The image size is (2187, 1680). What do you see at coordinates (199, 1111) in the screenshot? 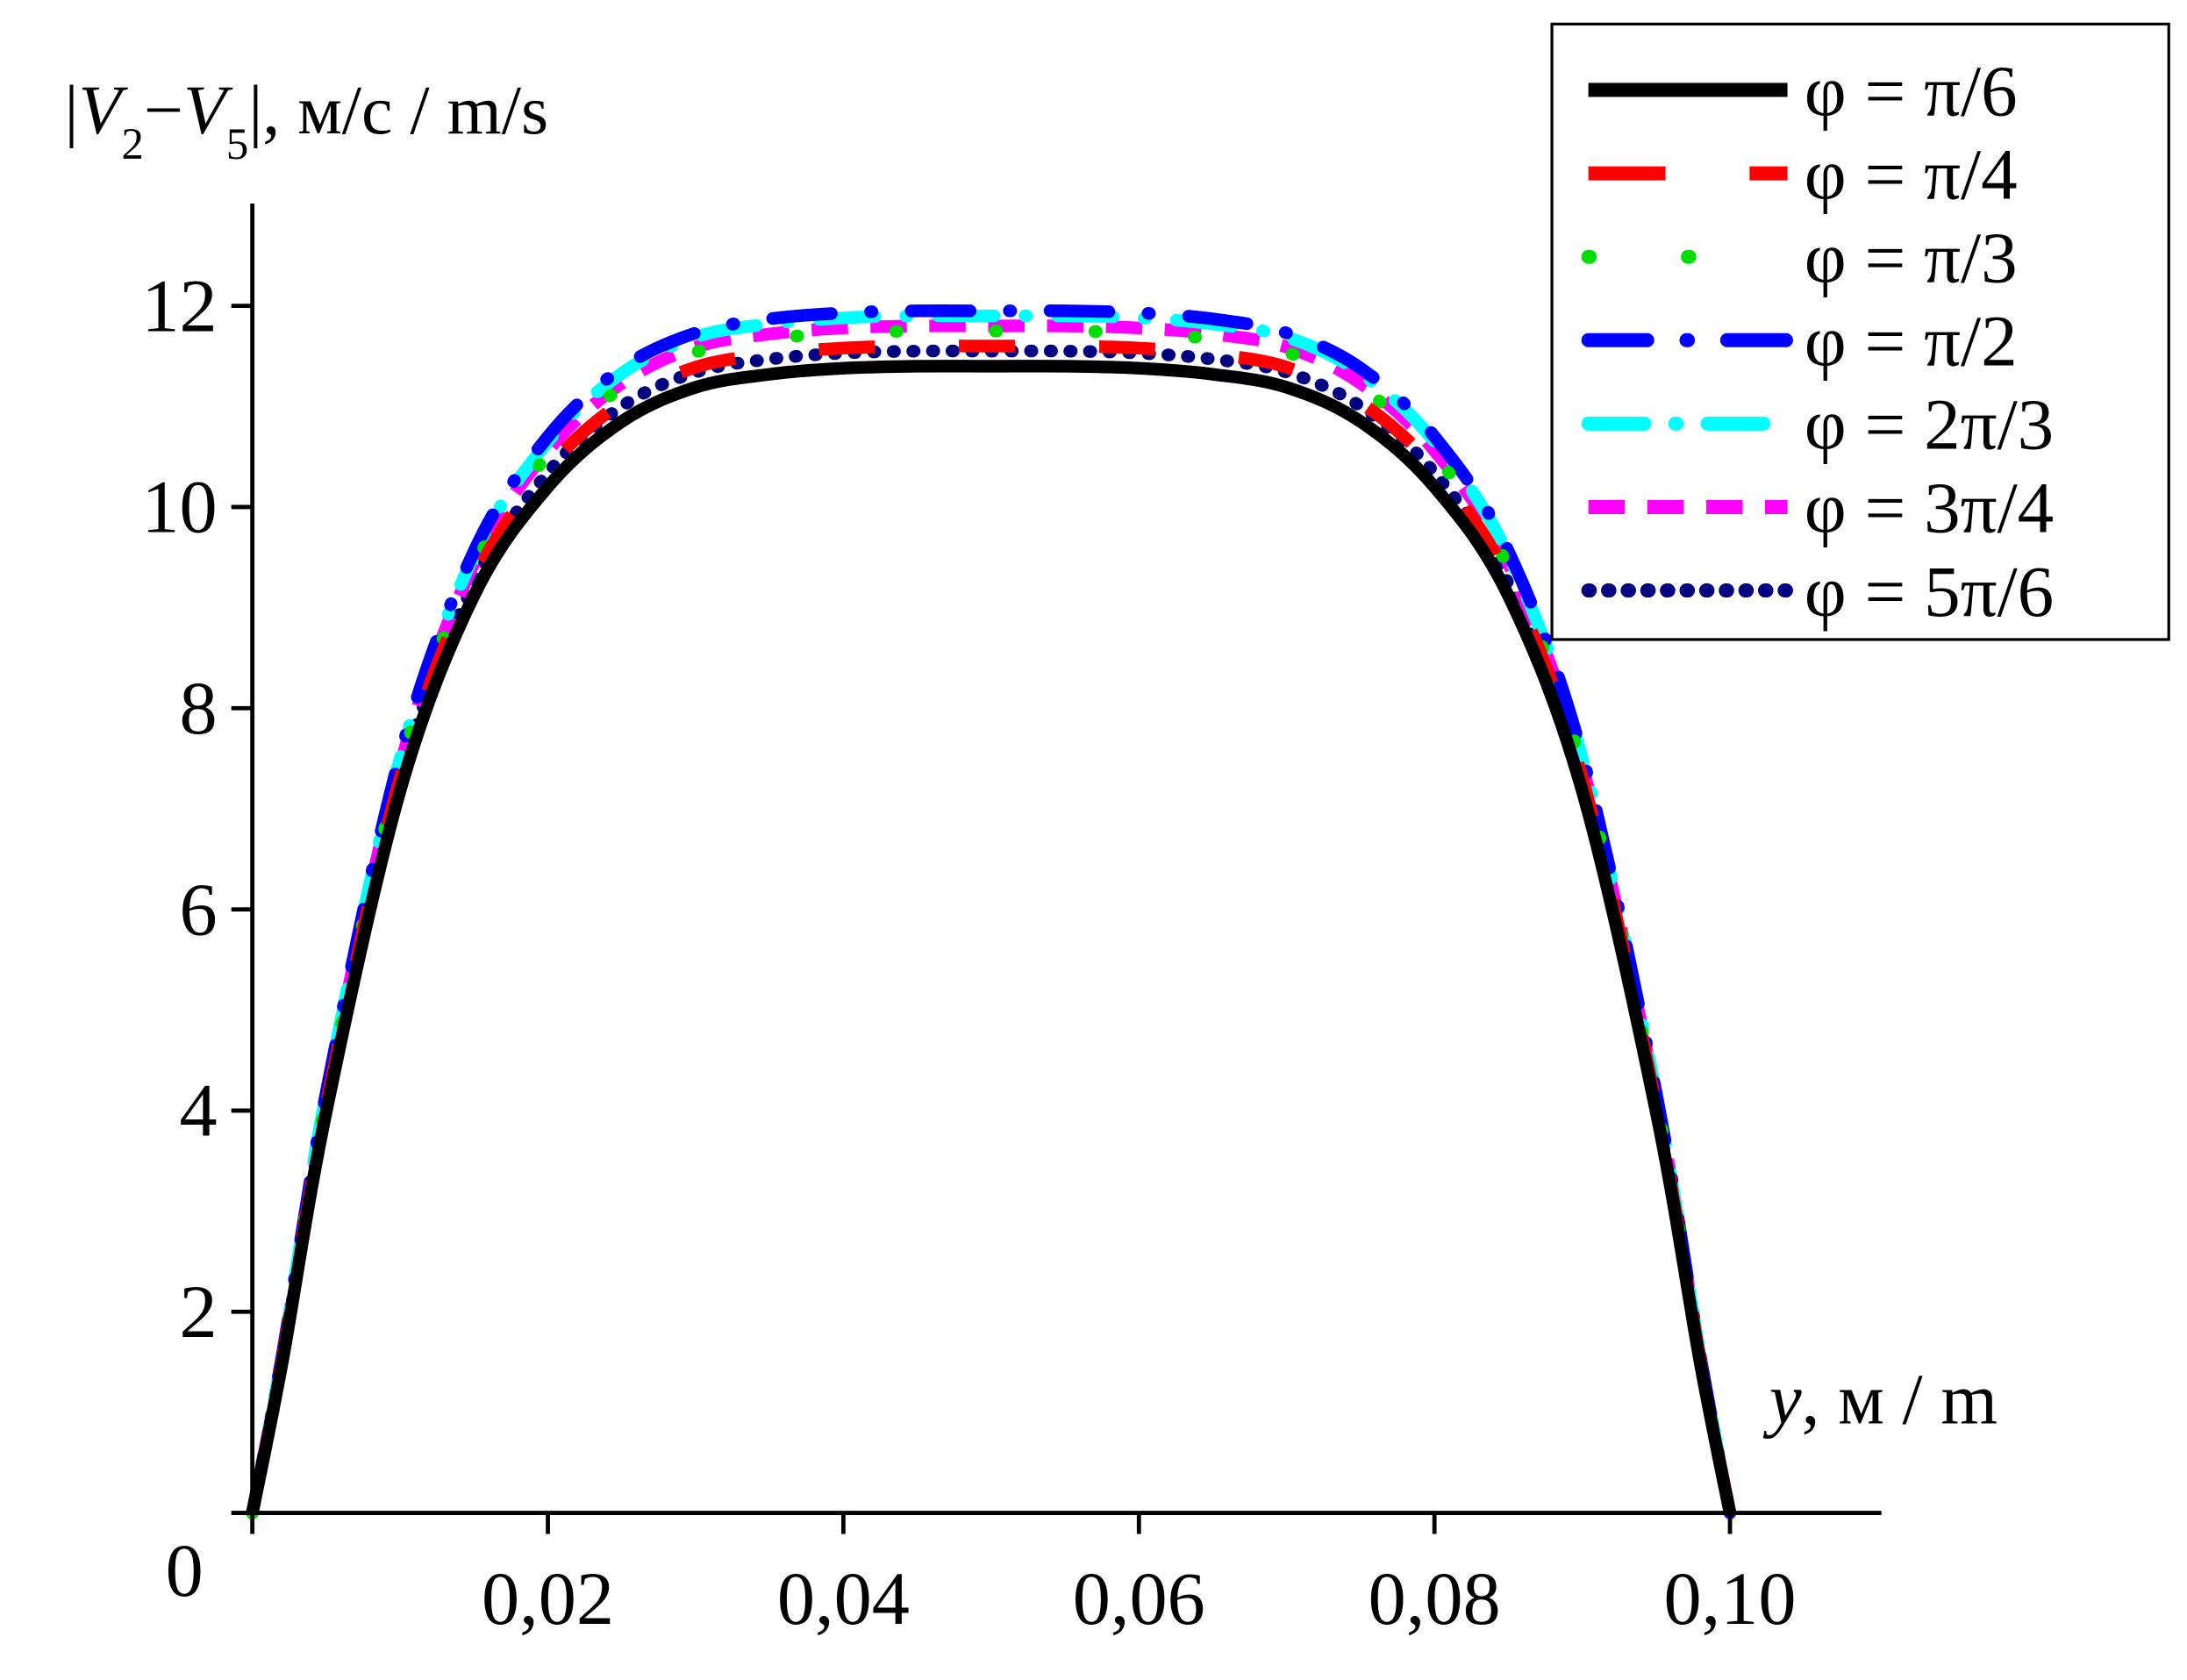
I see `y-tick-label: 4` at bounding box center [199, 1111].